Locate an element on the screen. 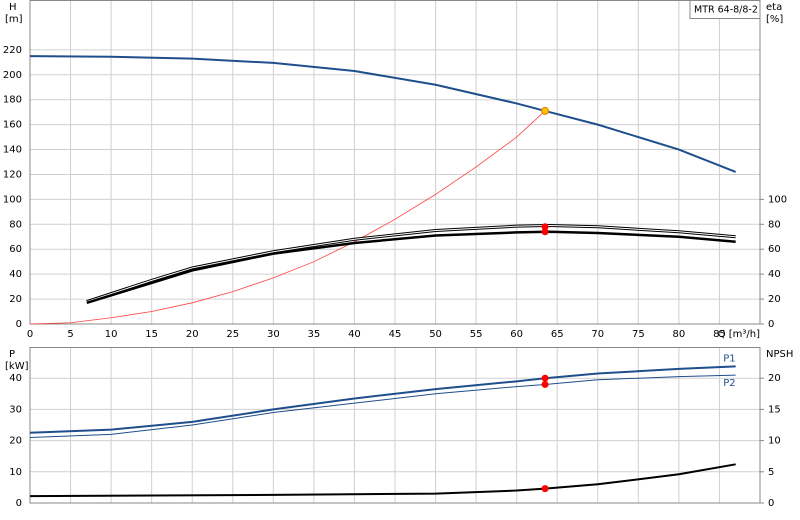 Image resolution: width=800 pixels, height=520 pixels. x-tick-label: 60 is located at coordinates (516, 334).